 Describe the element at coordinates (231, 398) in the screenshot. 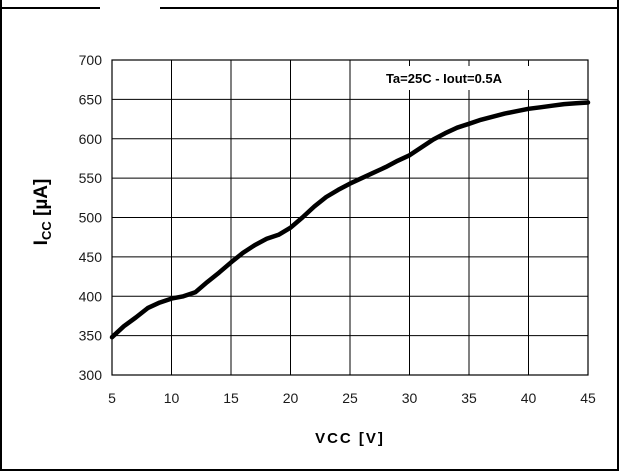

I see `x-tick-label: 15` at that location.